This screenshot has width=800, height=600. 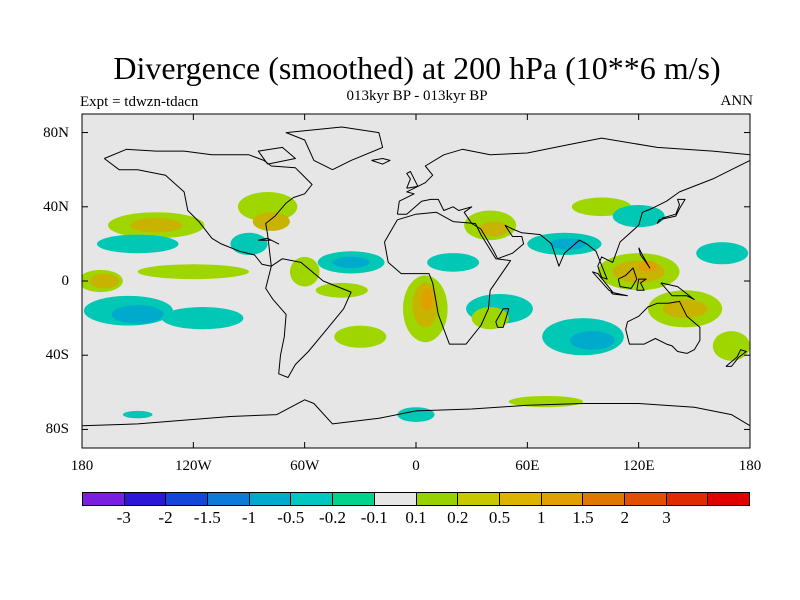 What do you see at coordinates (619, 294) in the screenshot?
I see `coastline-java` at bounding box center [619, 294].